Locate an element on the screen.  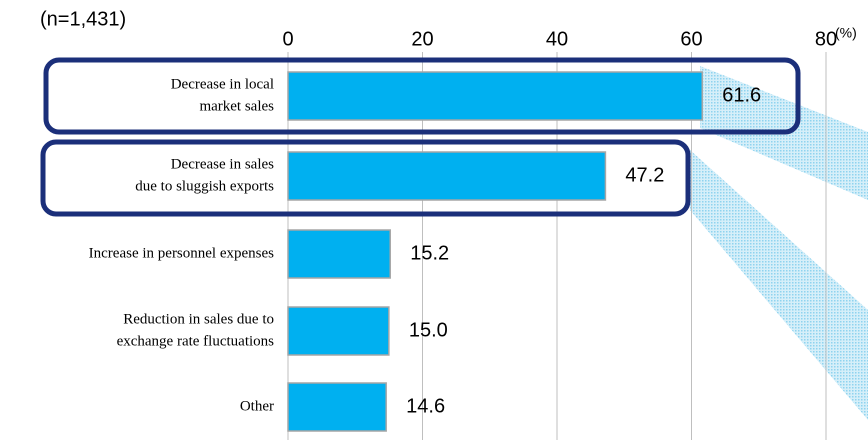
category-label: Decrease in local is located at coordinates (222, 84).